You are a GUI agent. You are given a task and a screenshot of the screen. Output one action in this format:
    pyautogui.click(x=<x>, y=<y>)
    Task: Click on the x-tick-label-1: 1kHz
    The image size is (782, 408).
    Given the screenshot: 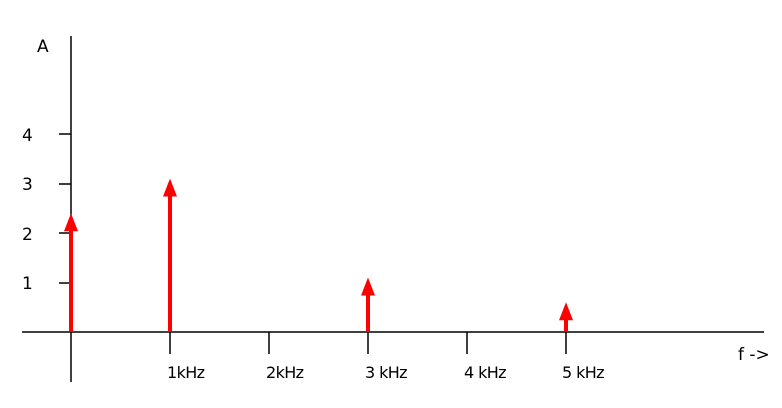 What is the action you would take?
    pyautogui.click(x=186, y=372)
    